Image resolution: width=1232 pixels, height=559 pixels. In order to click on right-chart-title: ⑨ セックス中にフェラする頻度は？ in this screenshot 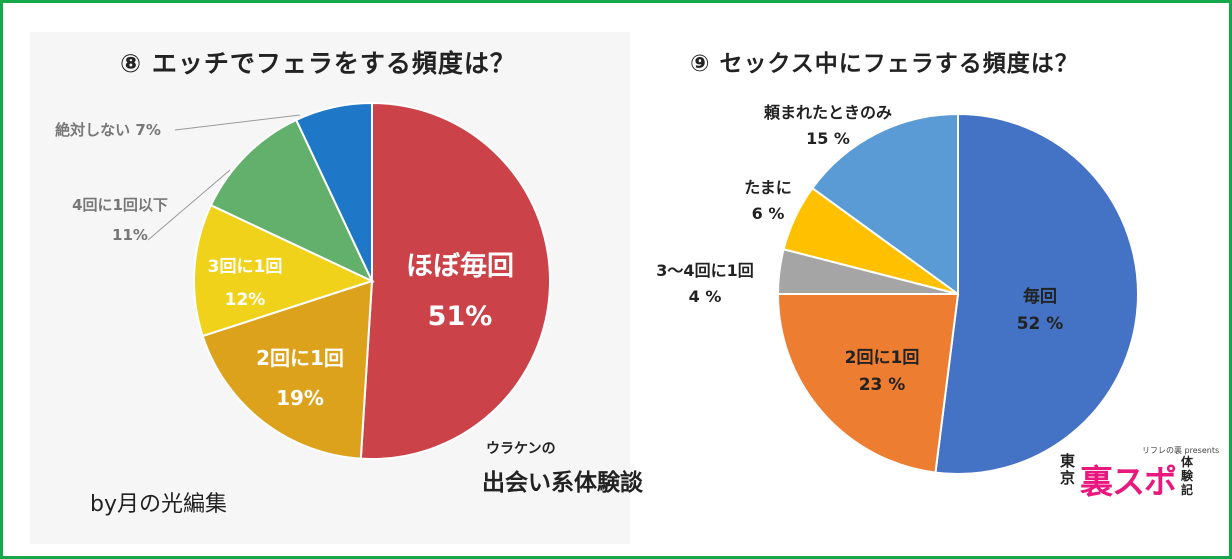, I will do `click(884, 64)`.